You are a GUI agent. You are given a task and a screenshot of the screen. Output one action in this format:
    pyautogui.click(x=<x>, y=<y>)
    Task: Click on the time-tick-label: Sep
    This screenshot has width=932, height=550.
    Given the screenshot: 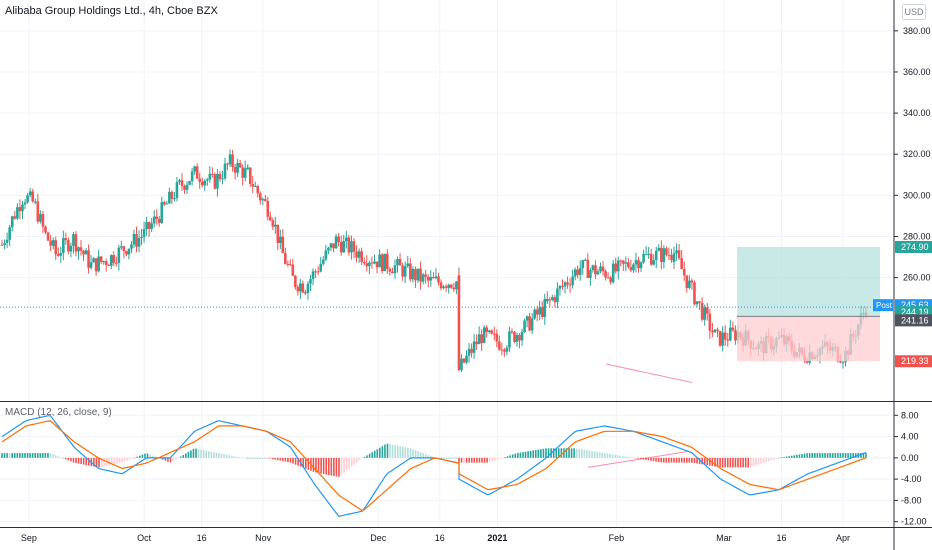 What is the action you would take?
    pyautogui.click(x=29, y=538)
    